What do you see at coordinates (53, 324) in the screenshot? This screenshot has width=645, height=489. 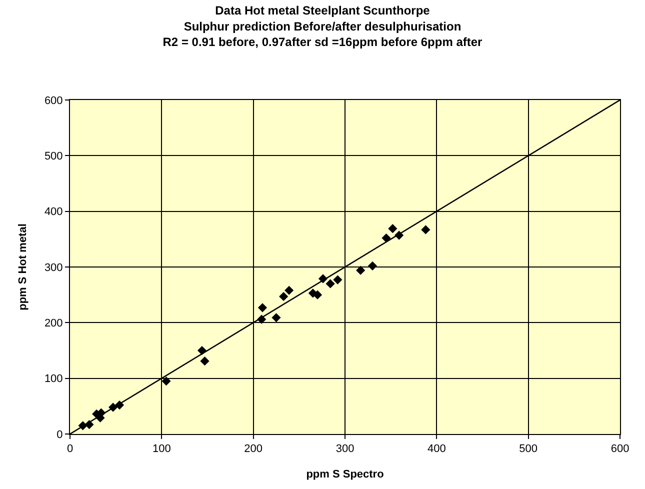 I see `y-tick-label: 200` at bounding box center [53, 324].